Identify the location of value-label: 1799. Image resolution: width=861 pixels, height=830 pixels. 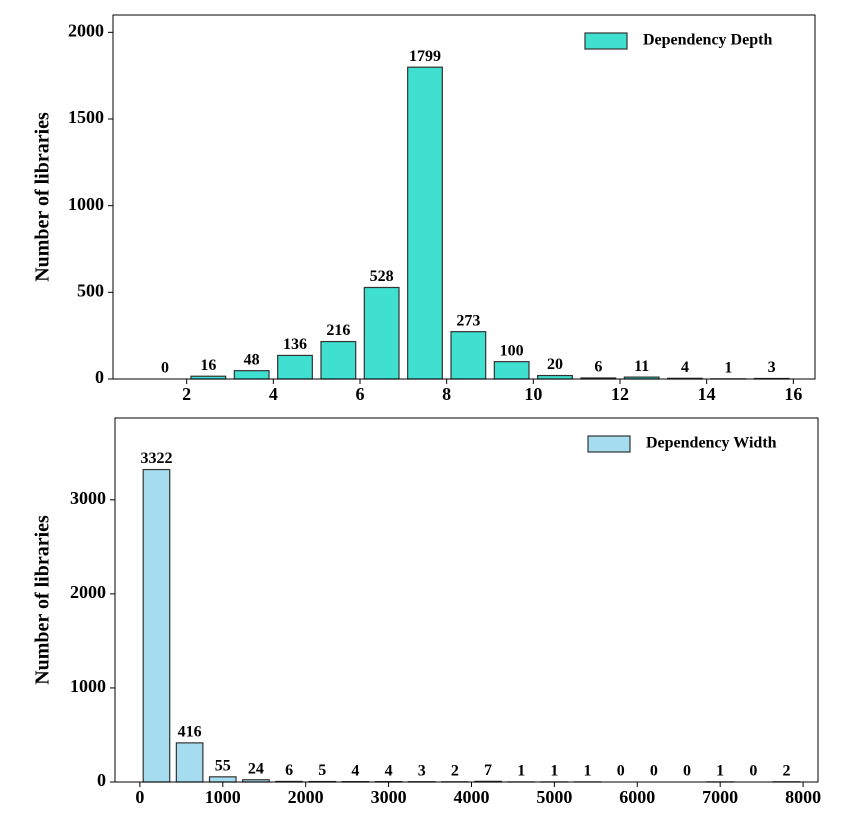
(425, 56).